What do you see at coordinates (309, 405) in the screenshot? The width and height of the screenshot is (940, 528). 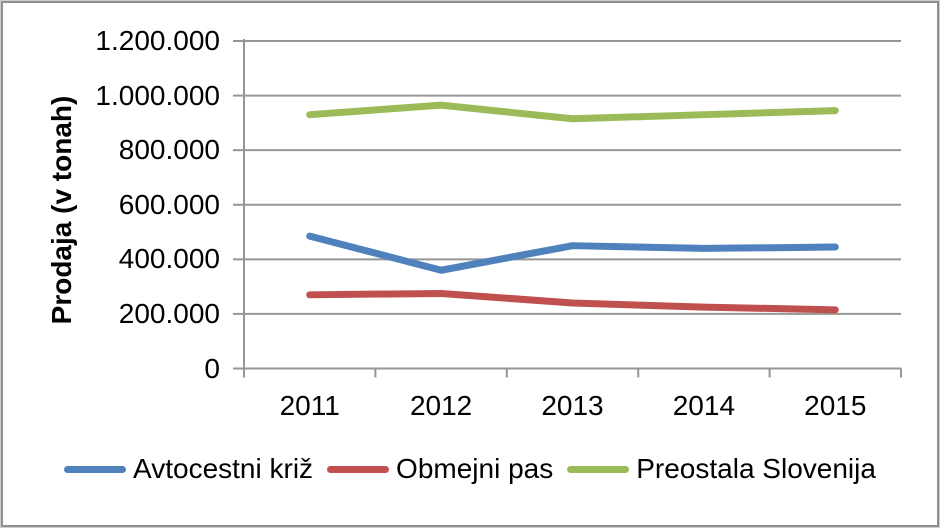 I see `x-axis-label: 2011` at bounding box center [309, 405].